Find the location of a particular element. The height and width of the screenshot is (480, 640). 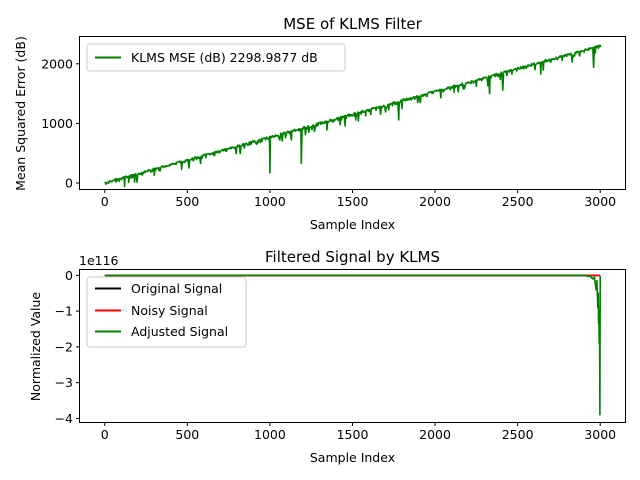

legend-entry-adjusted: Adjusted Signal is located at coordinates (179, 331).